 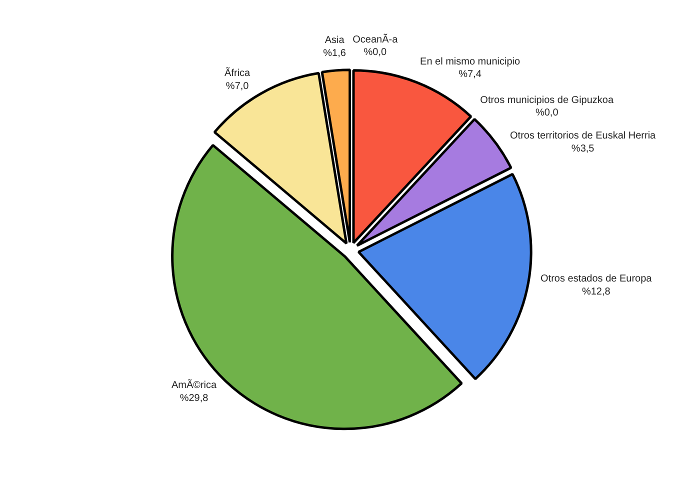 I want to click on category-label: OceanÃ-a, so click(x=375, y=40).